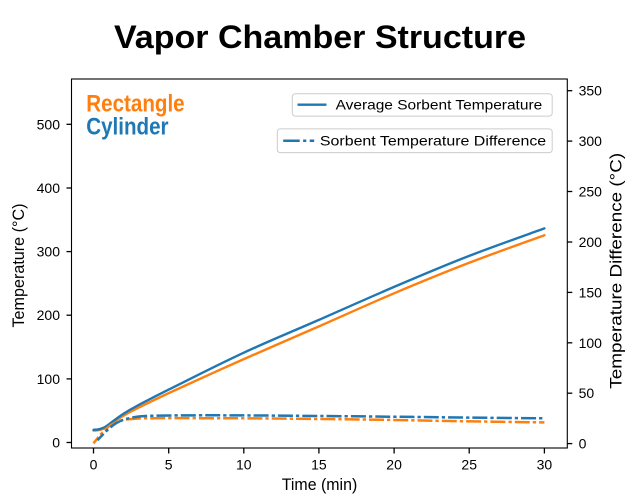 The height and width of the screenshot is (502, 636). What do you see at coordinates (433, 140) in the screenshot?
I see `svg-text: Sorbent Temperature Difference` at bounding box center [433, 140].